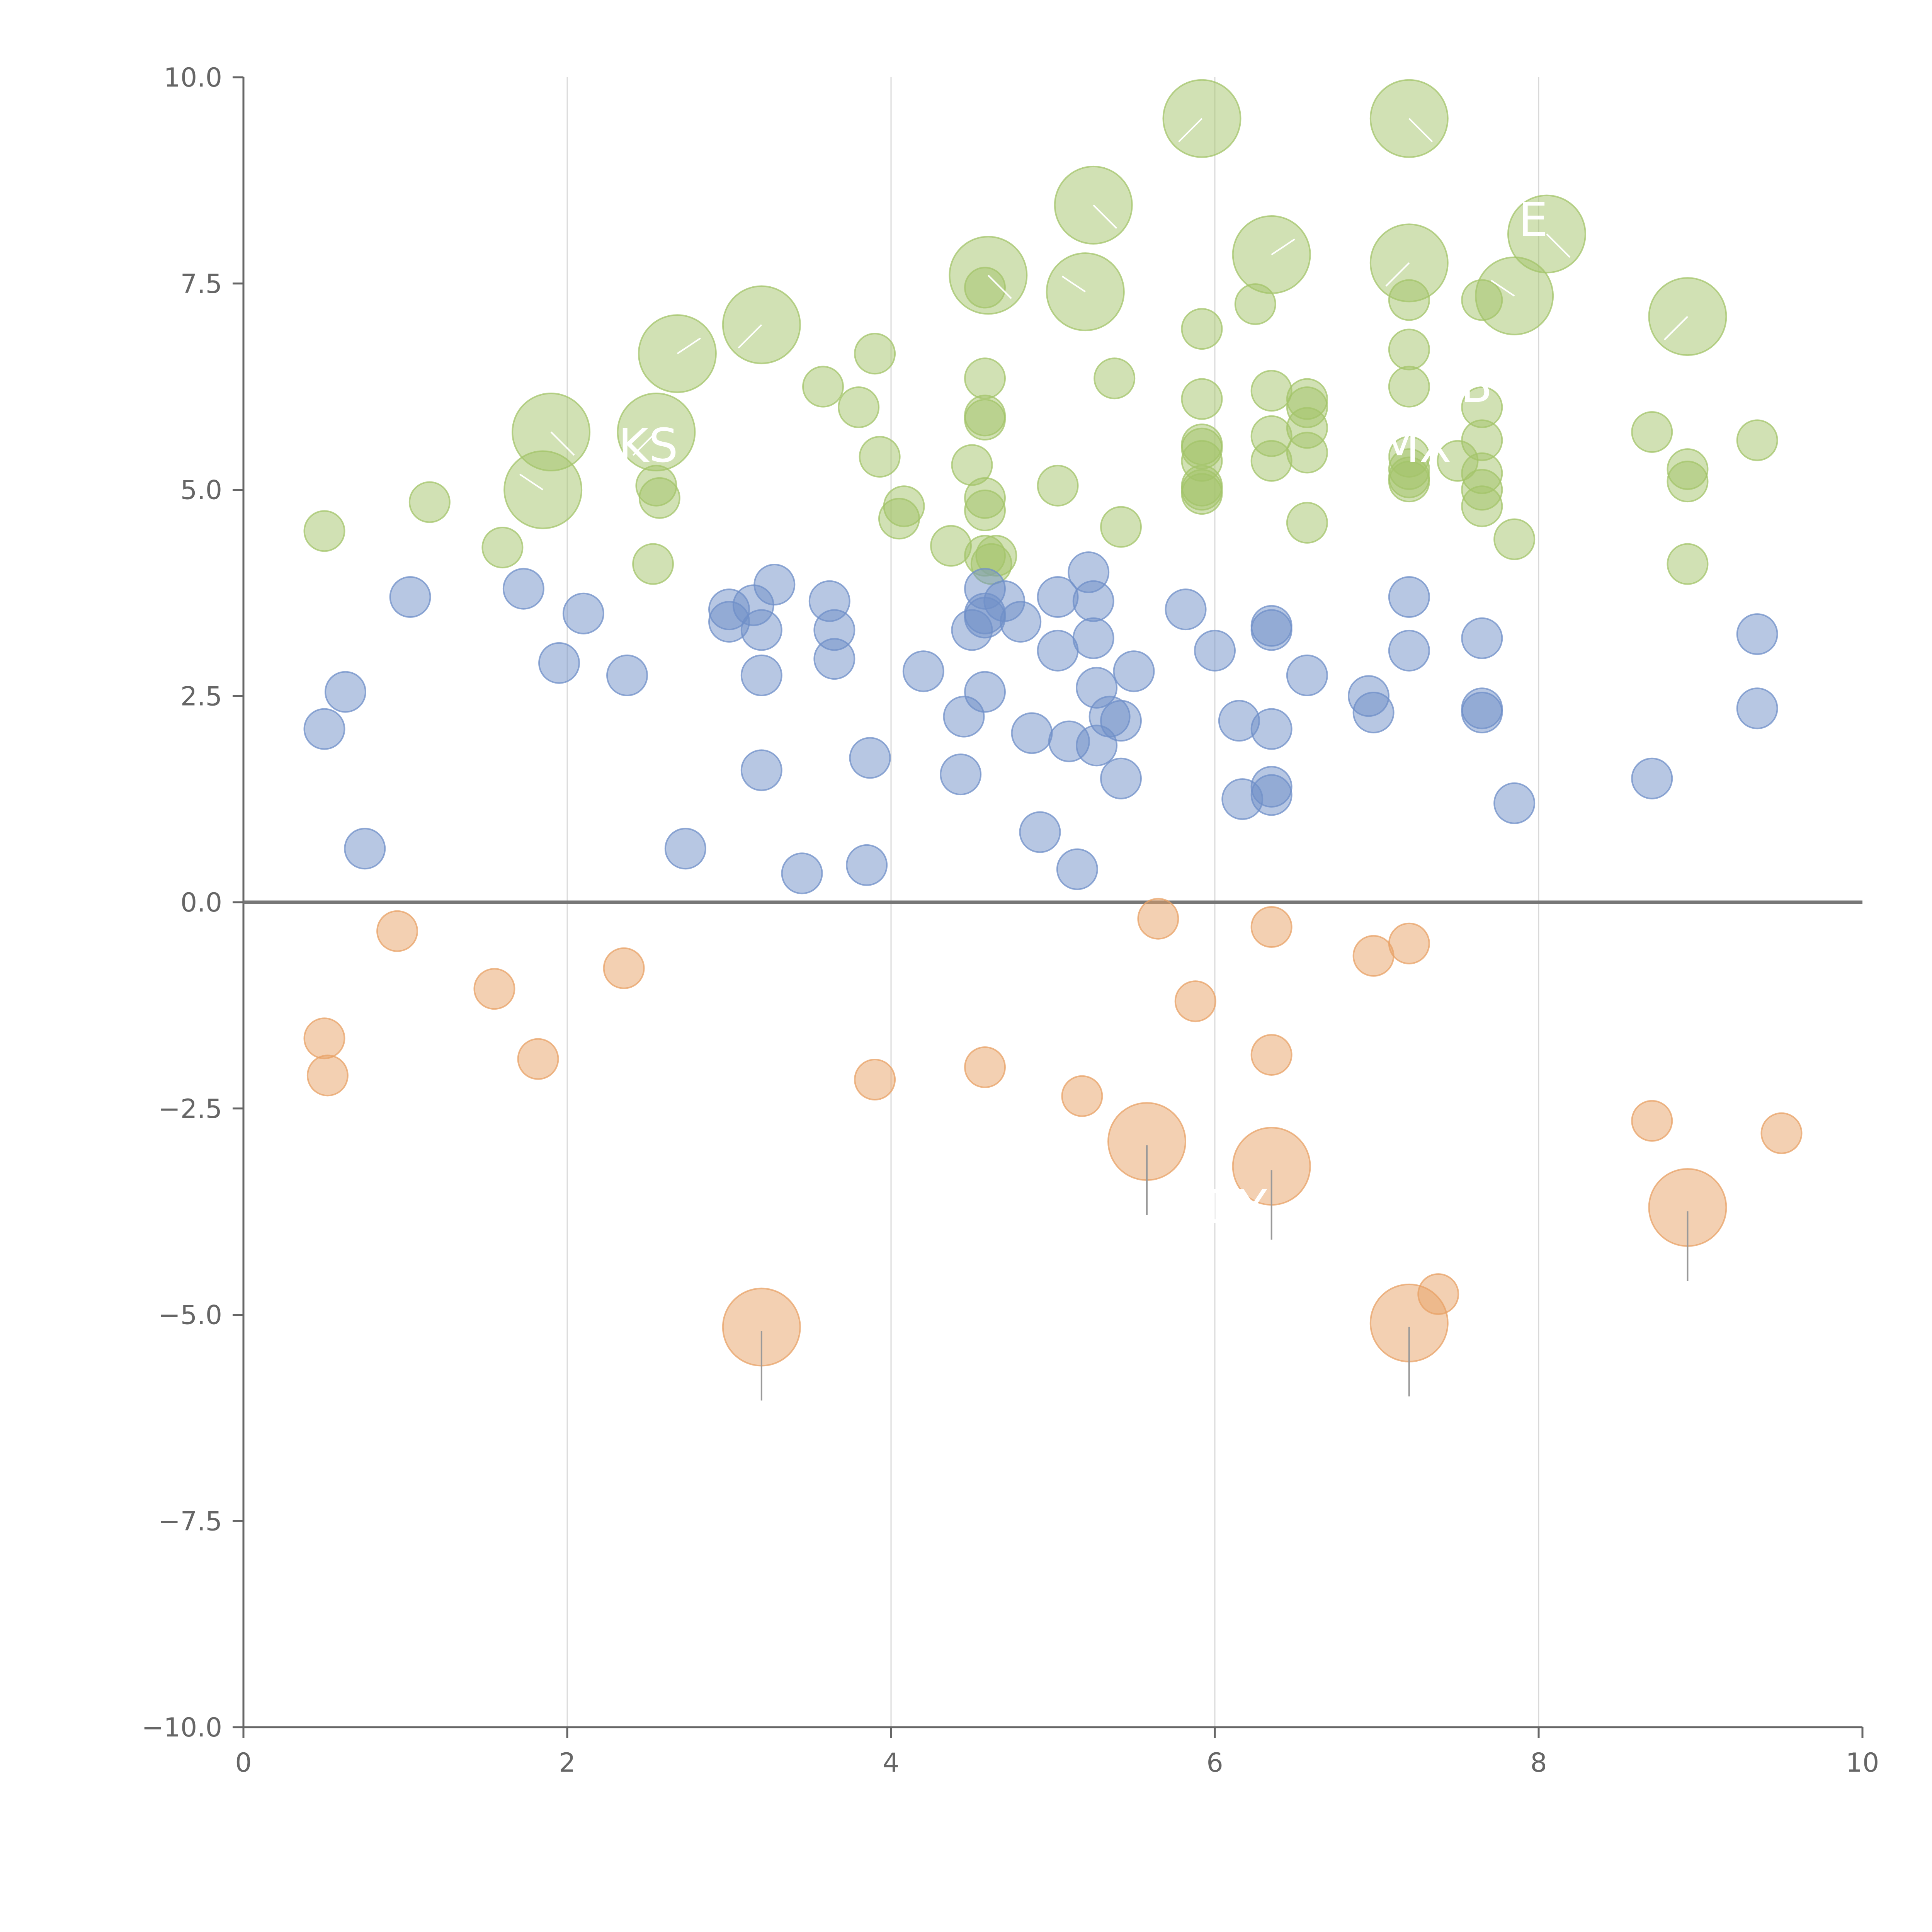 This screenshot has width=1932, height=1932. What do you see at coordinates (193, 78) in the screenshot?
I see `y-tick-label: 10.0` at bounding box center [193, 78].